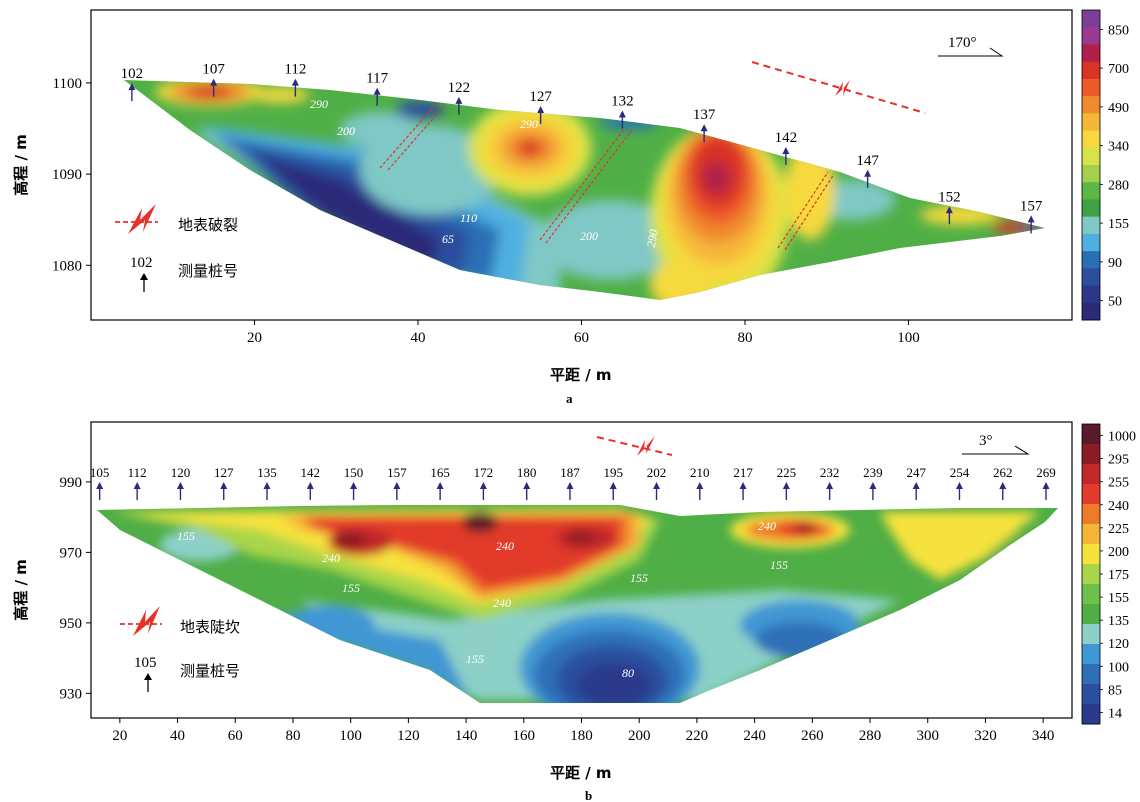  I want to click on x-tick-label: 340, so click(1043, 736).